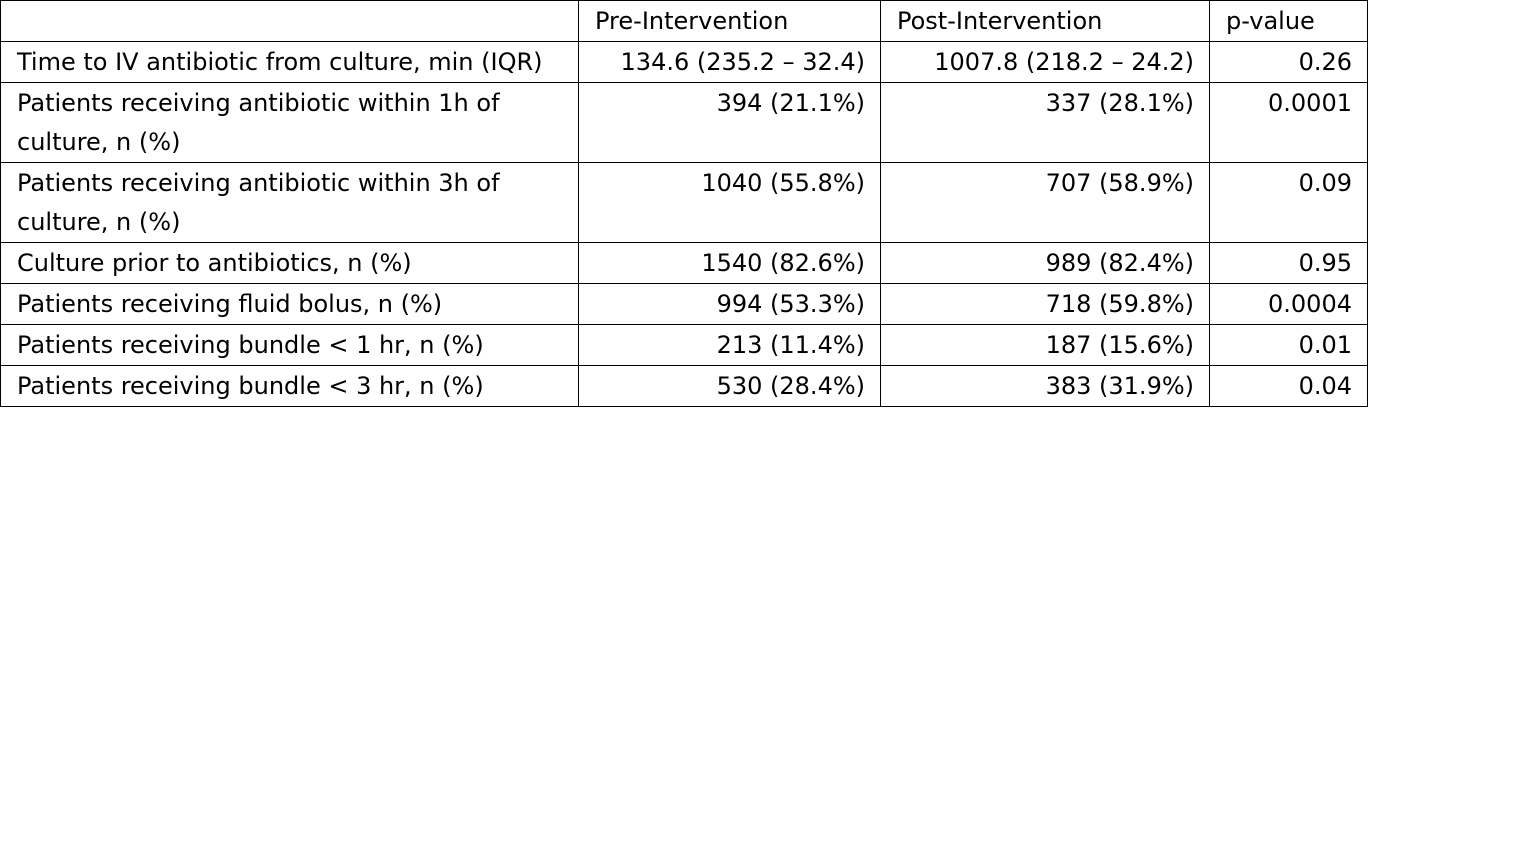  I want to click on post-intervention-value: 718 (59.8%), so click(1045, 304).